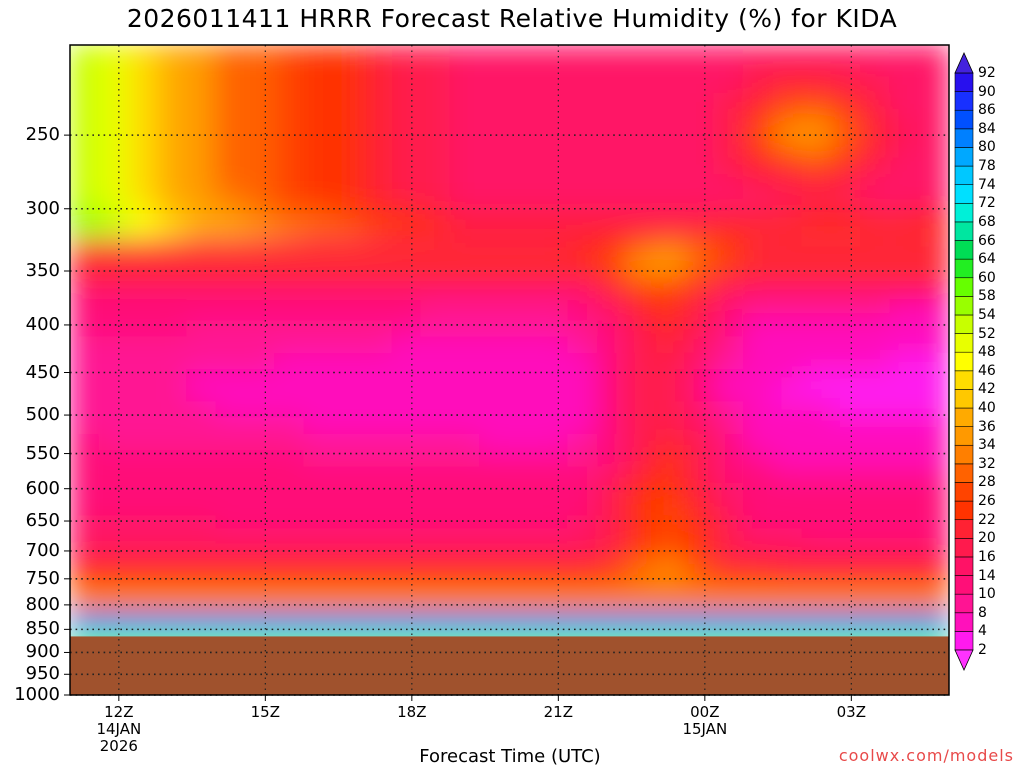 The height and width of the screenshot is (768, 1024). What do you see at coordinates (42, 521) in the screenshot?
I see `y-tick-label: 650` at bounding box center [42, 521].